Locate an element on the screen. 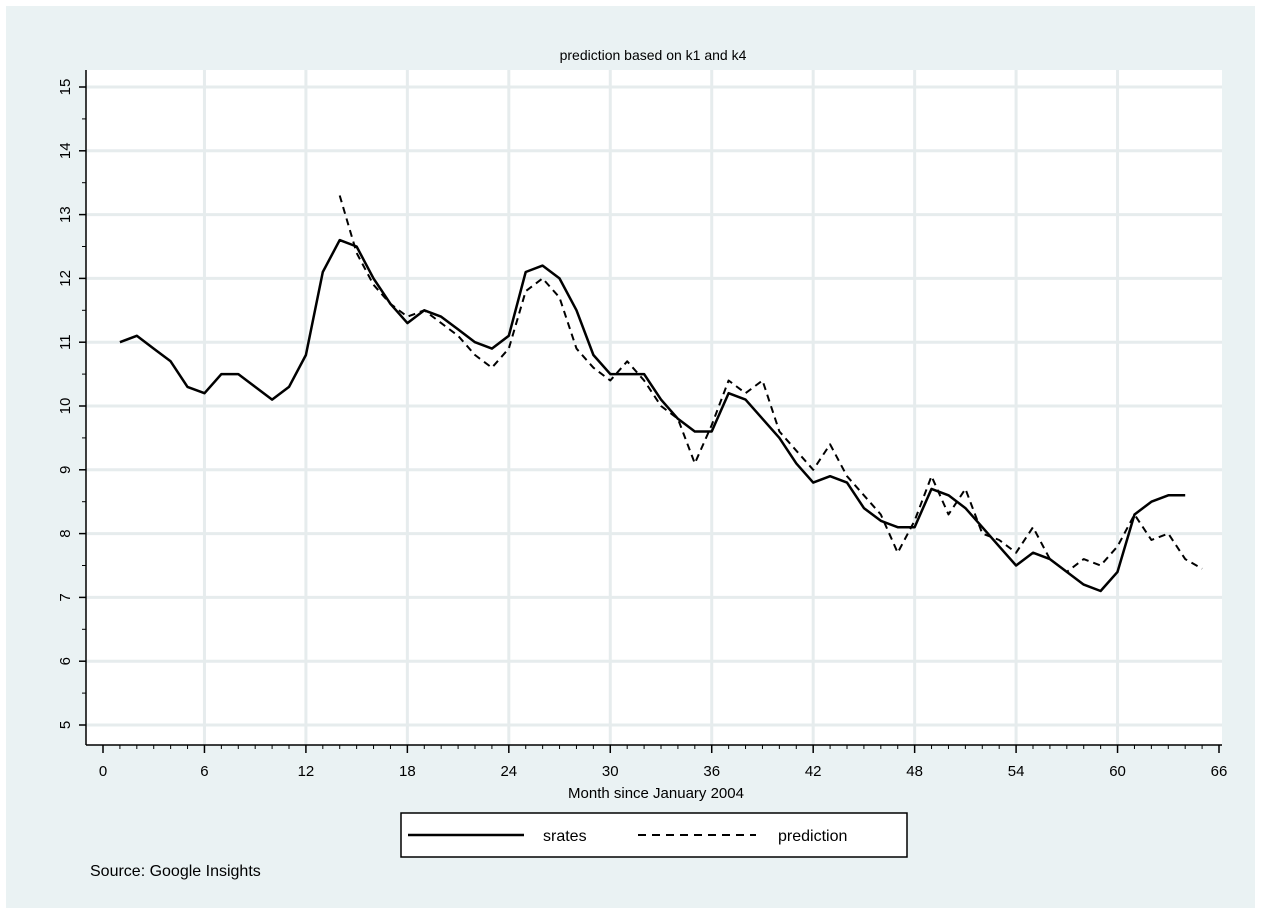 The image size is (1261, 914). y-tick-label: 7 is located at coordinates (65, 597).